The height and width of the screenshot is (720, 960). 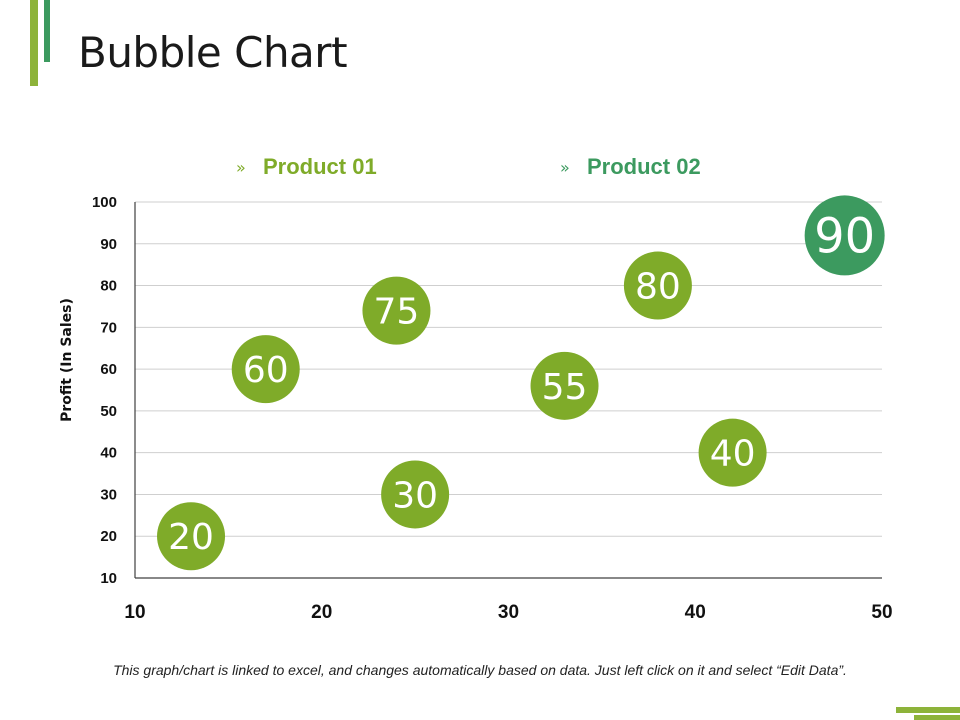 What do you see at coordinates (134, 612) in the screenshot?
I see `x-tick-label: 10` at bounding box center [134, 612].